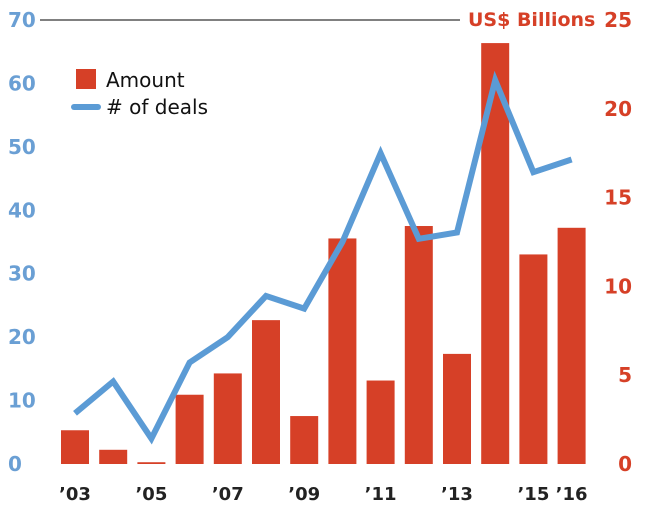 This screenshot has width=648, height=518. What do you see at coordinates (618, 109) in the screenshot?
I see `right-tick-label: 20` at bounding box center [618, 109].